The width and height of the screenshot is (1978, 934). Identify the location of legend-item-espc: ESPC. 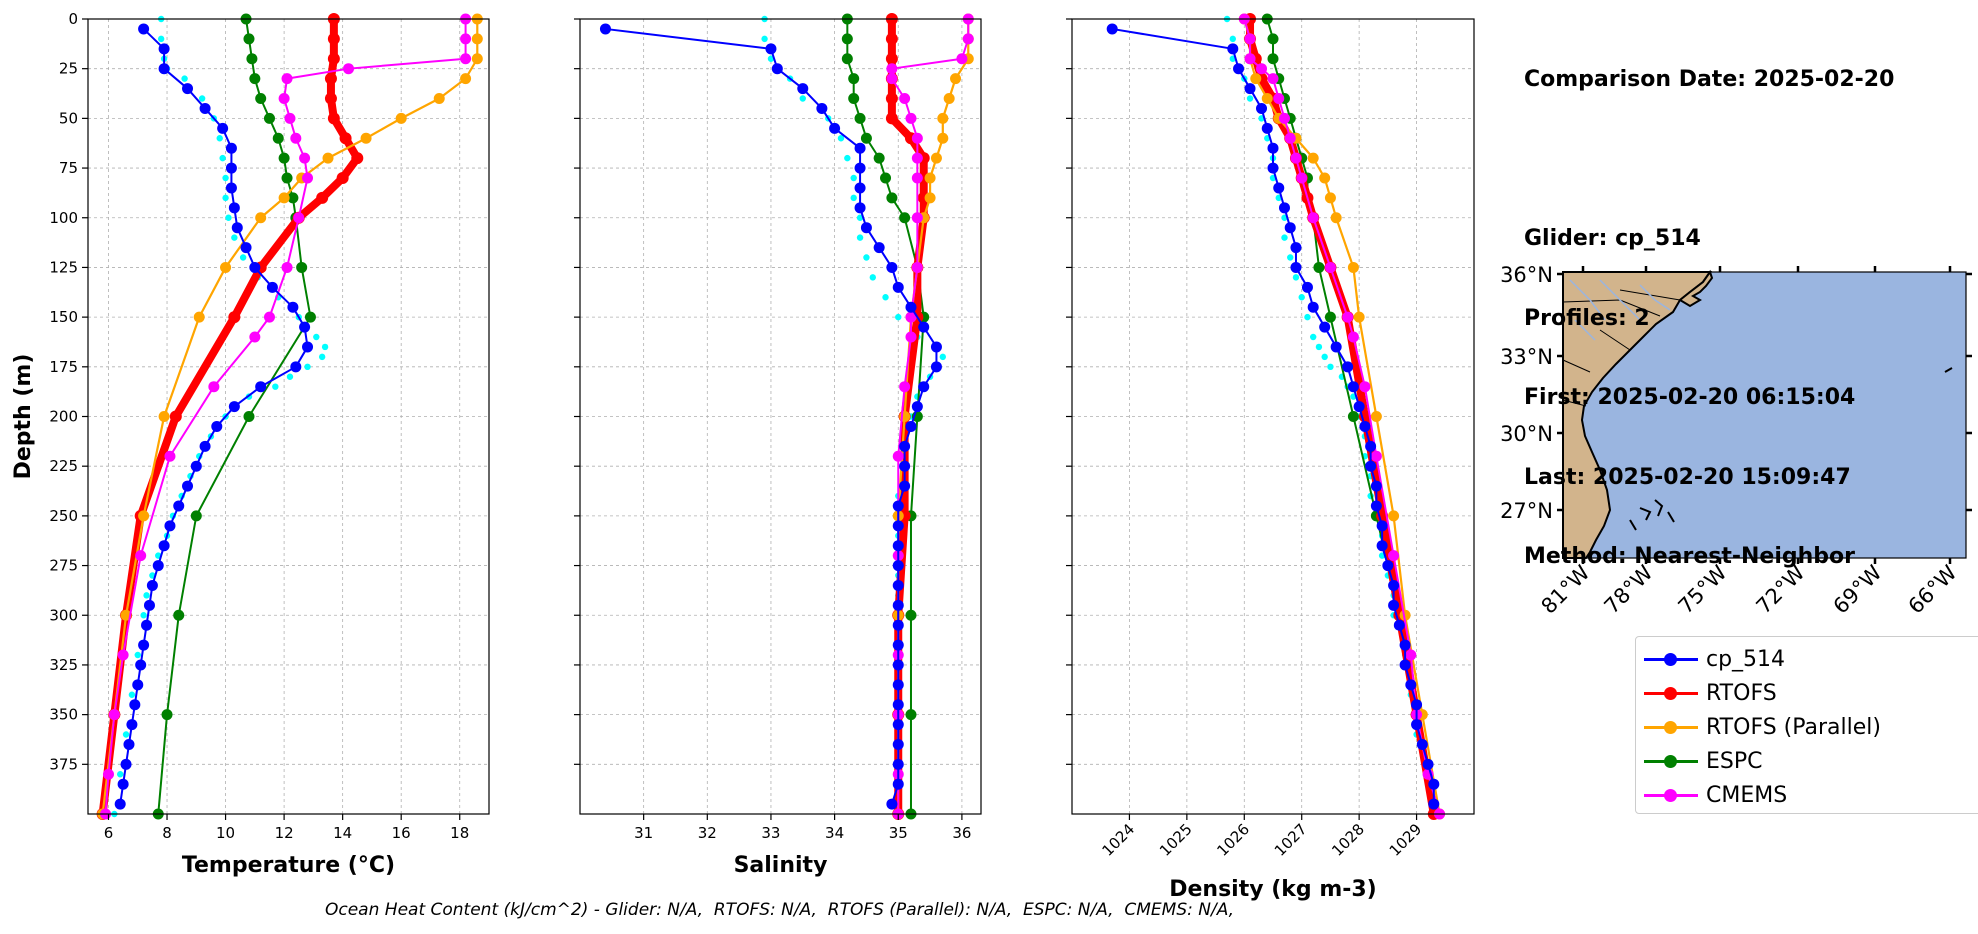
(1699, 761).